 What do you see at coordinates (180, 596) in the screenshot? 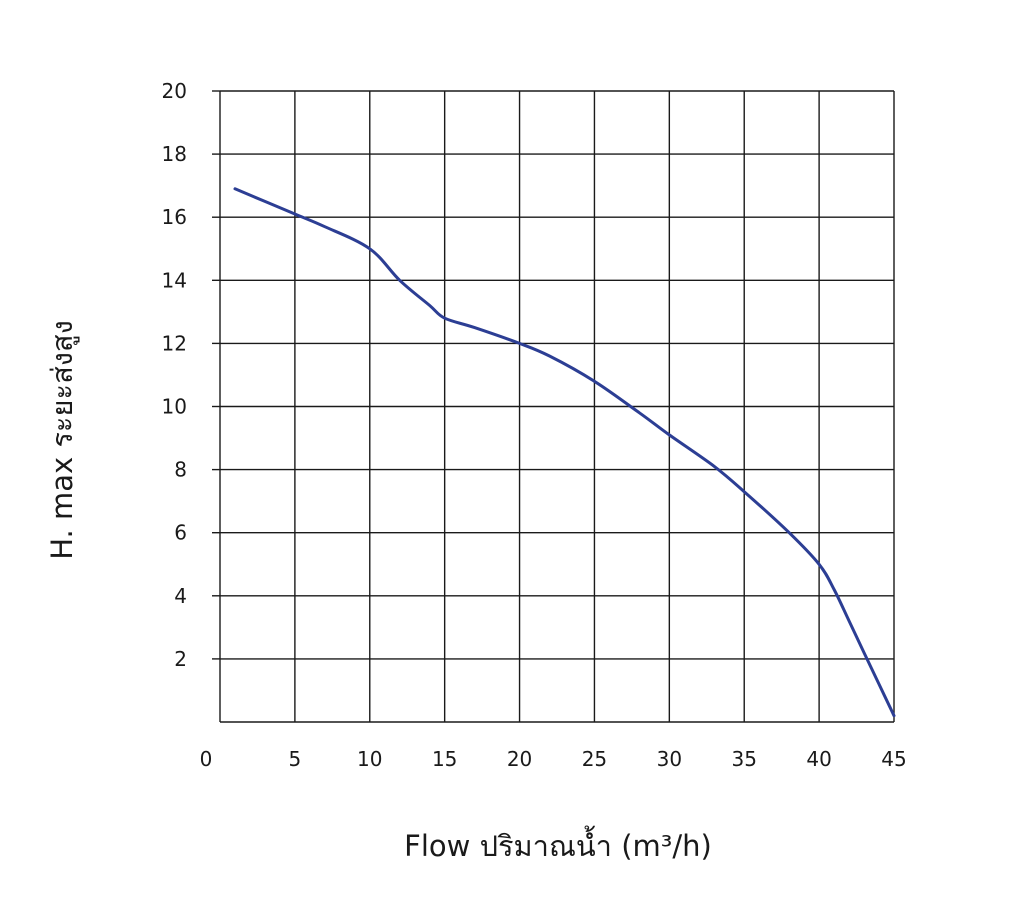
I see `y-tick-label-4: 4` at bounding box center [180, 596].